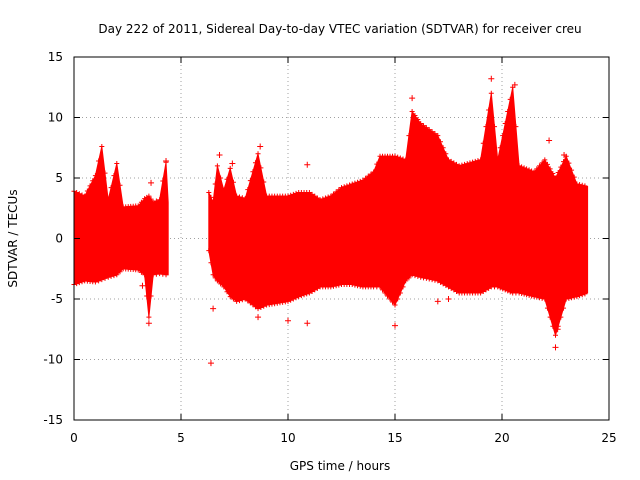 Image resolution: width=640 pixels, height=480 pixels. I want to click on y-tick-label: -10, so click(53, 360).